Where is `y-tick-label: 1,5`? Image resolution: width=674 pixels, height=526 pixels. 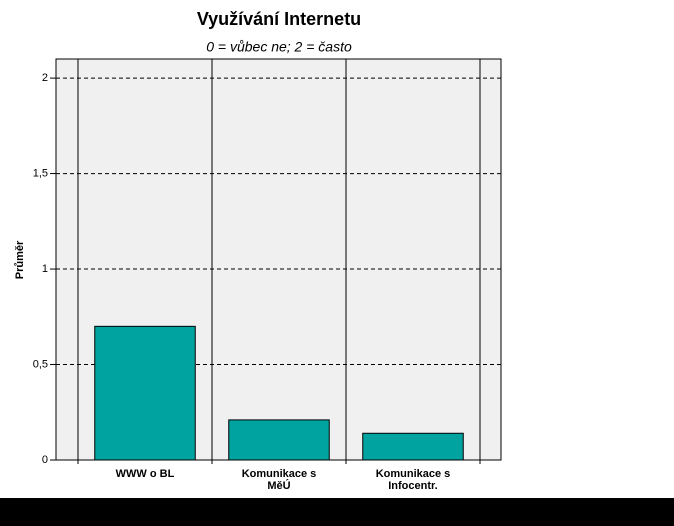 y-tick-label: 1,5 is located at coordinates (40, 173).